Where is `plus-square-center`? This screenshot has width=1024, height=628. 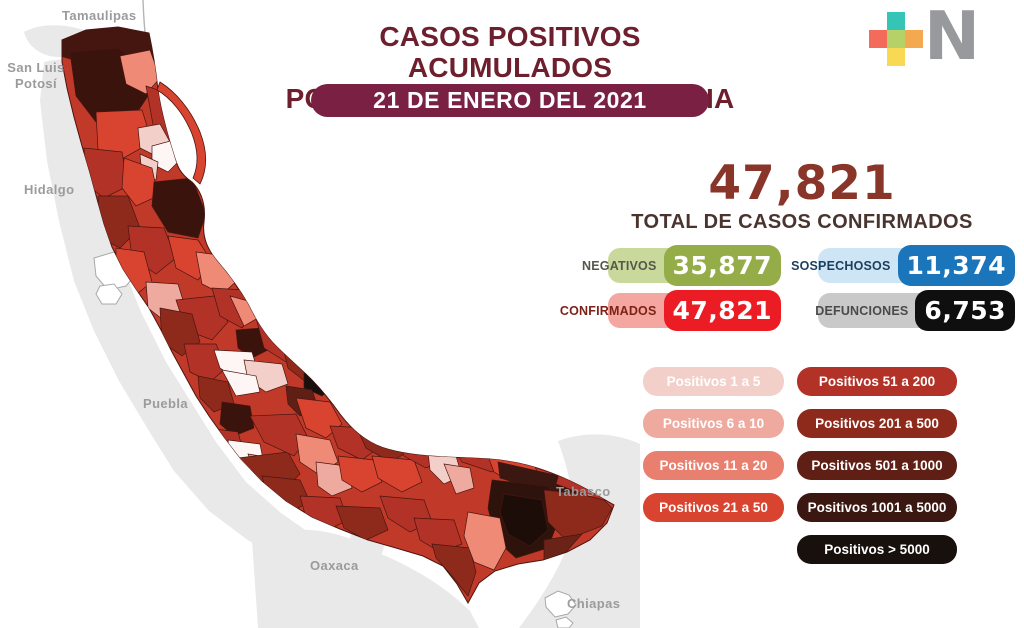 plus-square-center is located at coordinates (896, 39).